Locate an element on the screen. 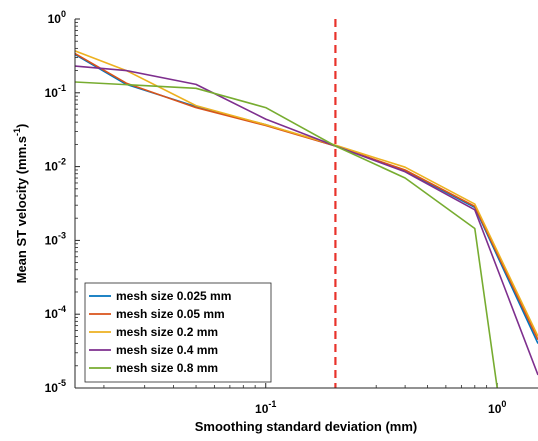  y-tick-exponent: -1 is located at coordinates (62, 88).